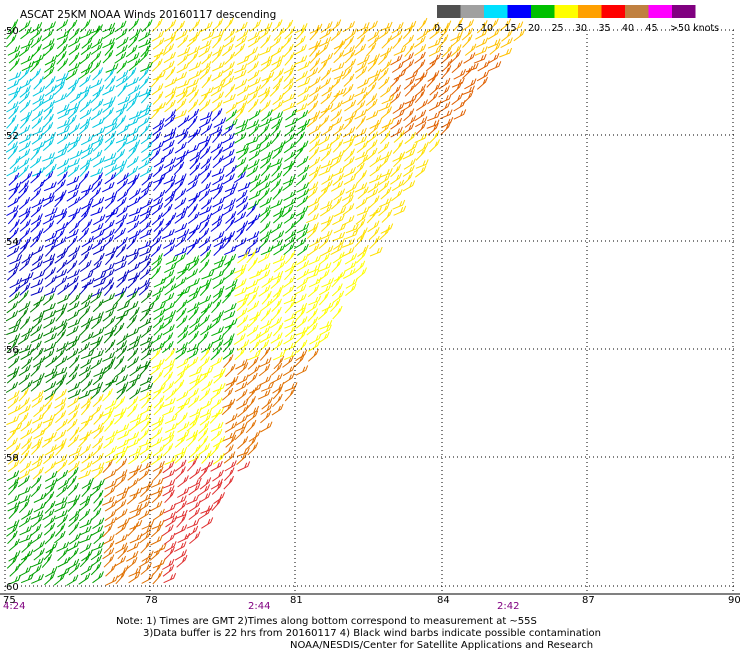 This screenshot has height=651, width=740. I want to click on legend-label: 15, so click(511, 28).